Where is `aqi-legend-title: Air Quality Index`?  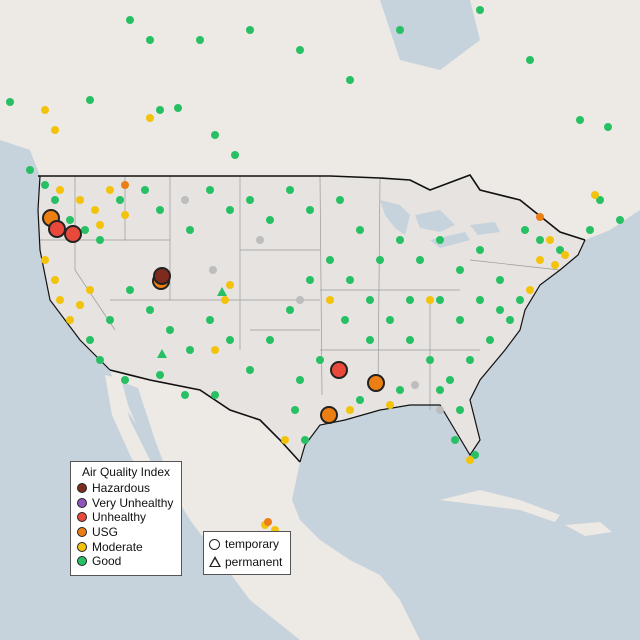 aqi-legend-title: Air Quality Index is located at coordinates (126, 472).